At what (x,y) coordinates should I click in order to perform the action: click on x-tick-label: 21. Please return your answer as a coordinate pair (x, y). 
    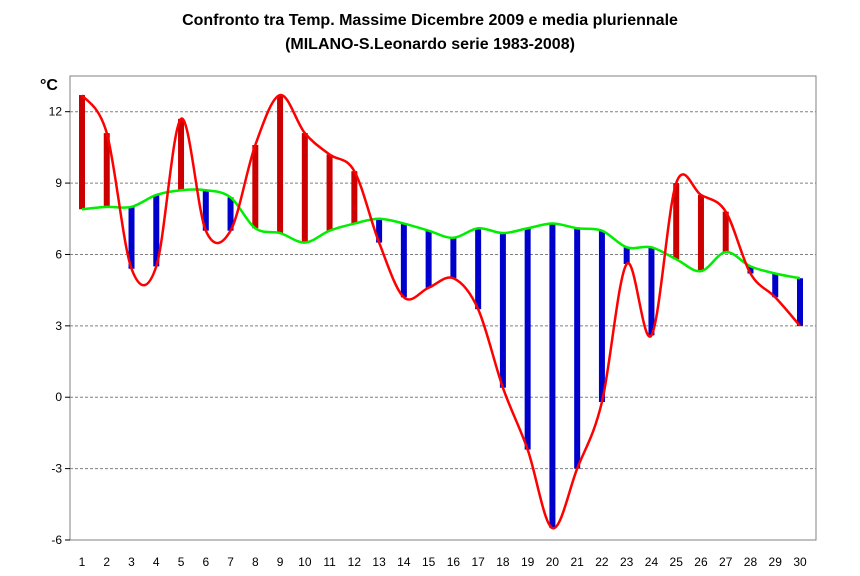
    Looking at the image, I should click on (577, 562).